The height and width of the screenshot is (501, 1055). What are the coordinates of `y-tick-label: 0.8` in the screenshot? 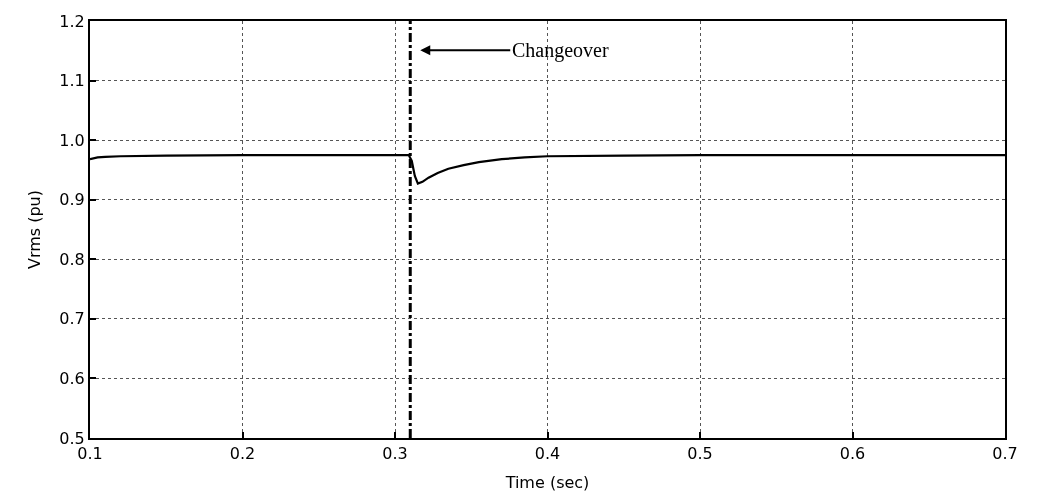 It's located at (72, 259).